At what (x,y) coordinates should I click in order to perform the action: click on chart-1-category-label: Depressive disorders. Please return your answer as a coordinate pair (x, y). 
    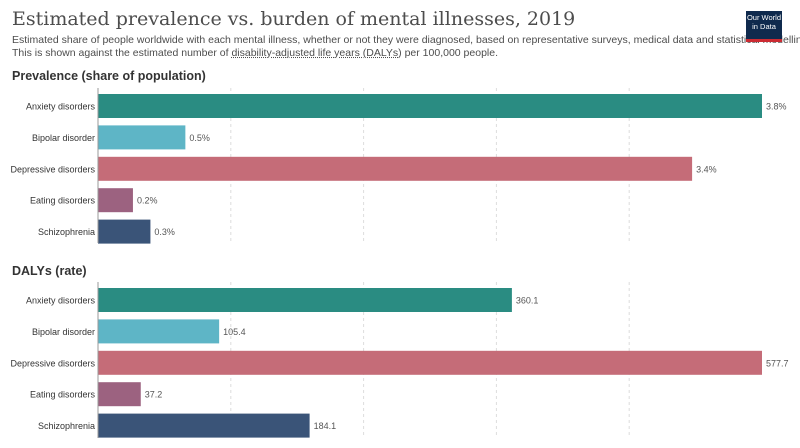
    Looking at the image, I should click on (52, 363).